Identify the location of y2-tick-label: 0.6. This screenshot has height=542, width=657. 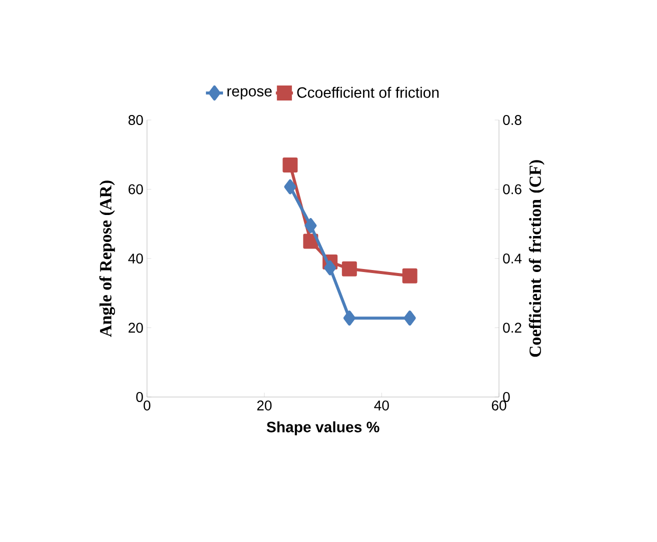
(512, 189).